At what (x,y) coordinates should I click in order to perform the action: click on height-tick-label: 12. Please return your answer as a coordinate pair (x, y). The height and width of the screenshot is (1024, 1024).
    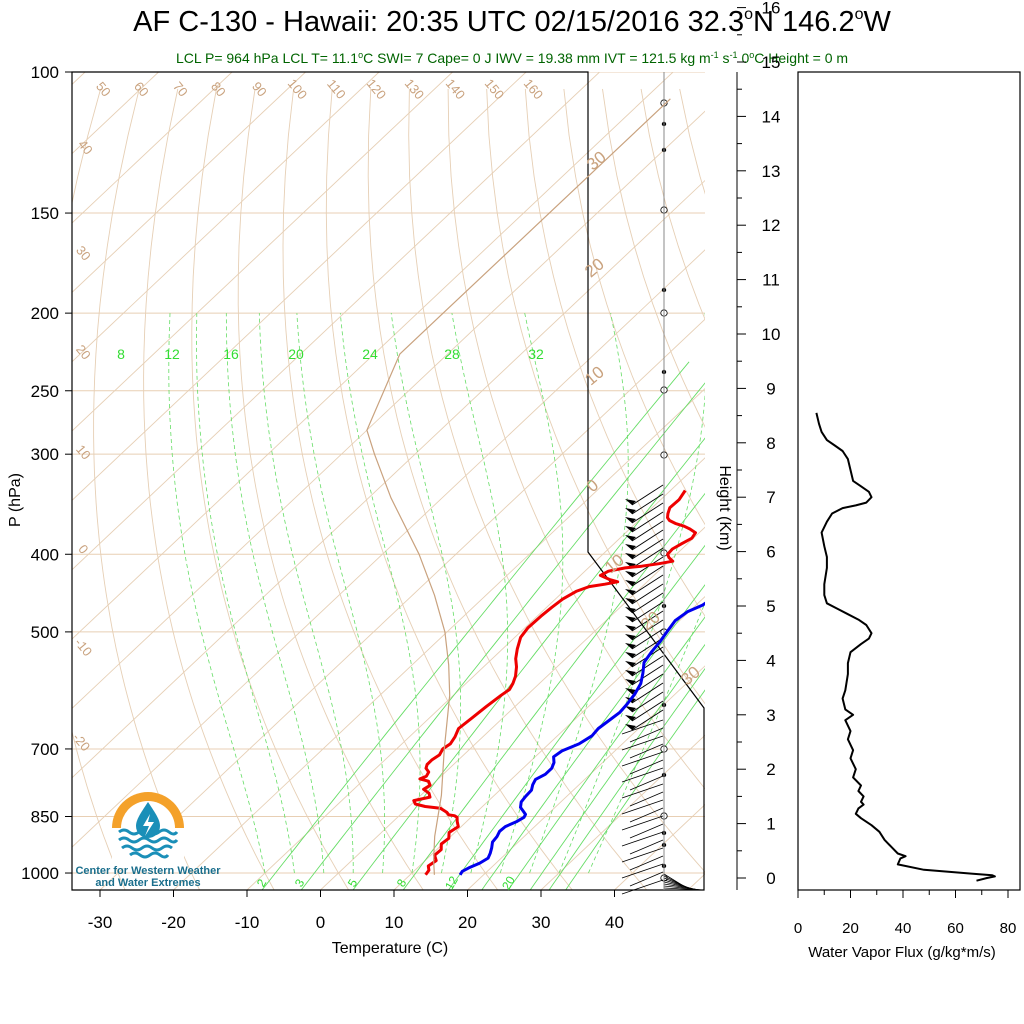
    Looking at the image, I should click on (771, 225).